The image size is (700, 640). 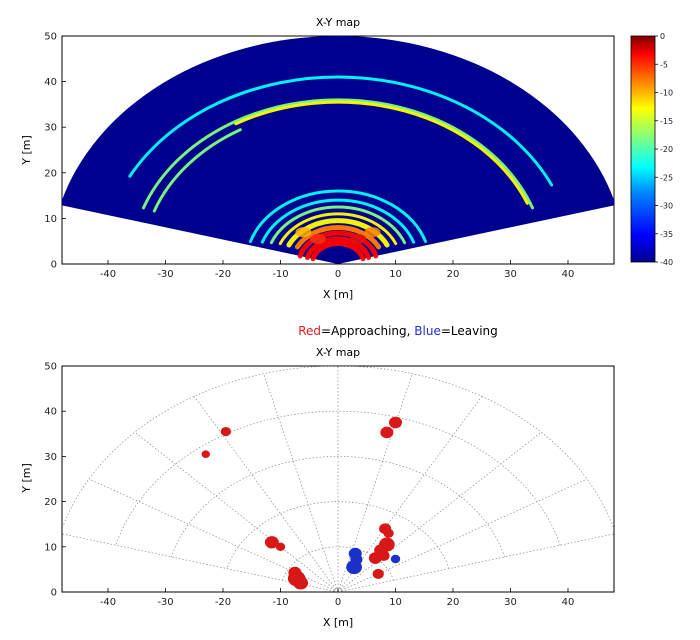 What do you see at coordinates (26, 150) in the screenshot?
I see `top-y-axis-label: Y [m]` at bounding box center [26, 150].